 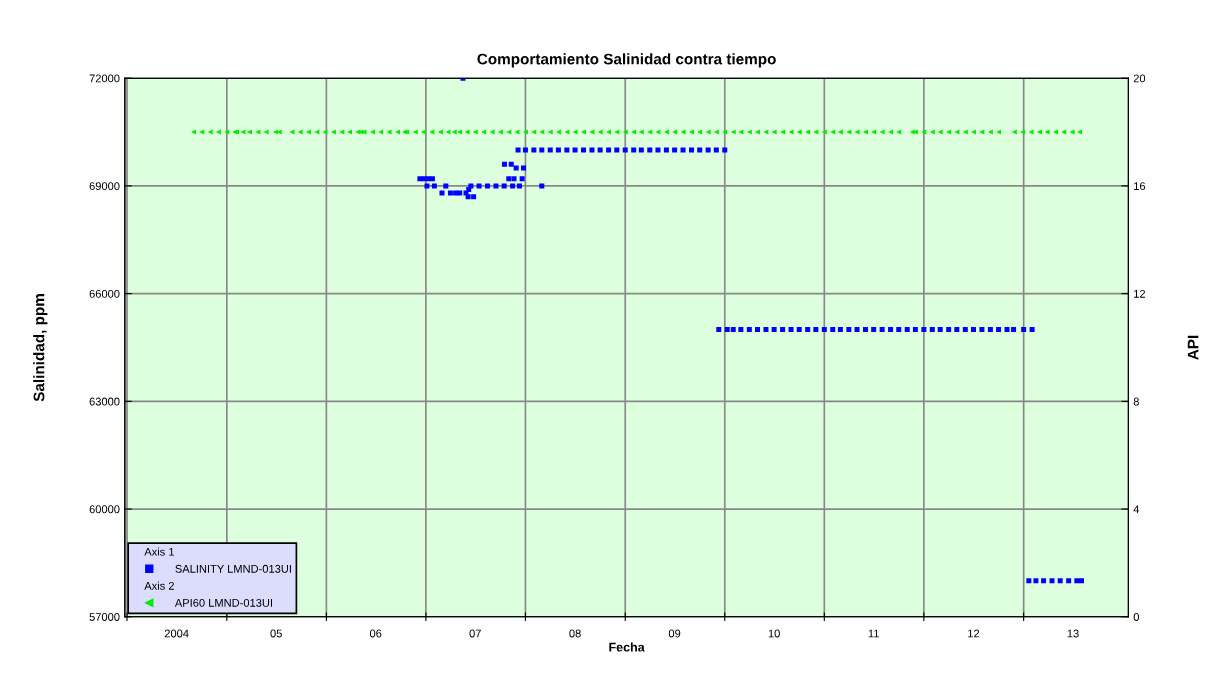 I want to click on x-tick-label: 13, so click(x=1073, y=633).